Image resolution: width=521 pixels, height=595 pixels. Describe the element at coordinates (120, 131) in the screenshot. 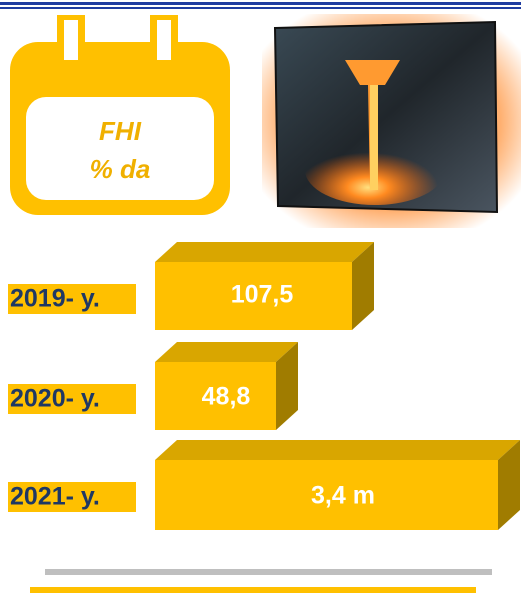

I see `badge-line: FHI` at that location.